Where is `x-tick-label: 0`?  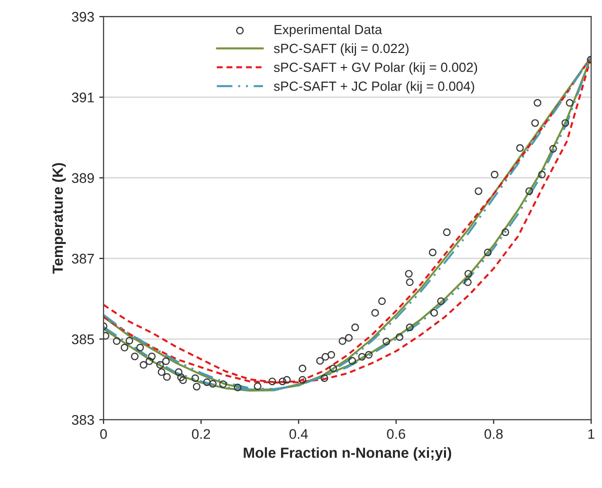 x-tick-label: 0 is located at coordinates (103, 434).